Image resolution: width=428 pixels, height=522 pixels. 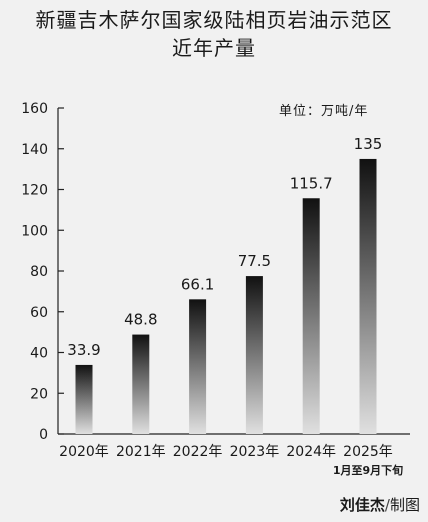 What do you see at coordinates (254, 261) in the screenshot?
I see `bar-value-label: 77.5` at bounding box center [254, 261].